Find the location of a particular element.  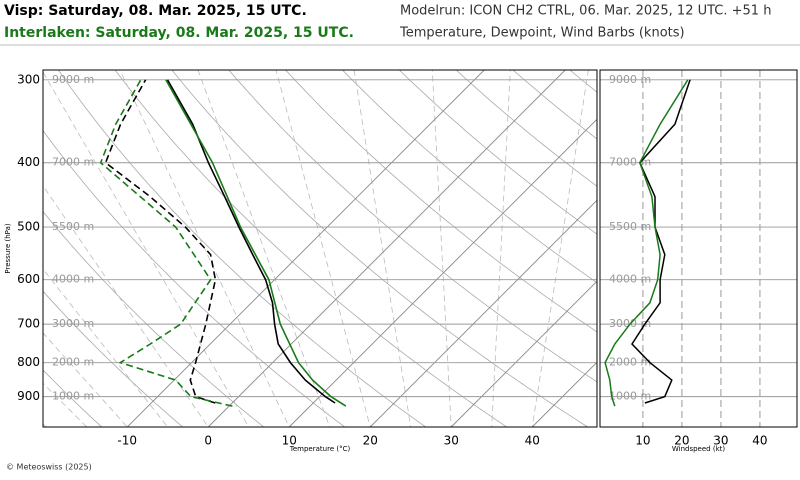

altitude-label: 7000 m is located at coordinates (73, 162).